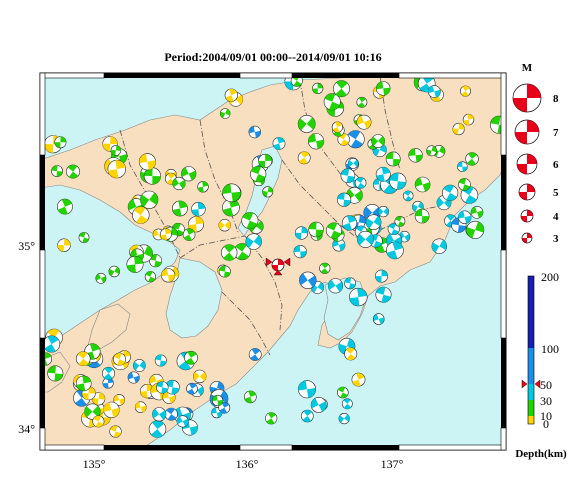 Image resolution: width=580 pixels, height=500 pixels. Describe the element at coordinates (278, 266) in the screenshot. I see `selected-event-marker` at that location.